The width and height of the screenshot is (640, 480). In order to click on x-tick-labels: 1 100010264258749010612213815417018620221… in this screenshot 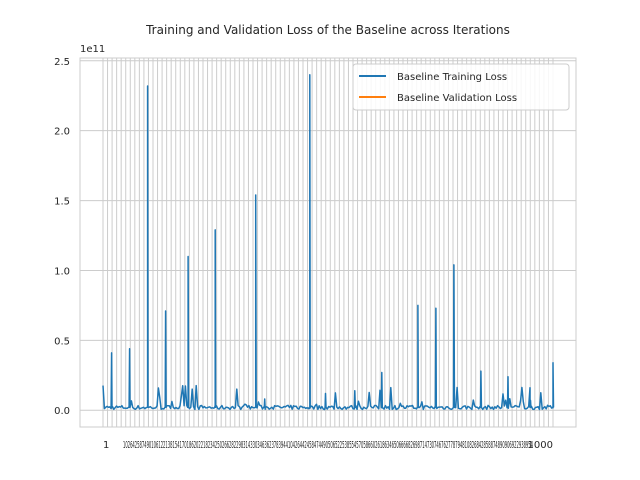, I will do `click(328, 445)`.